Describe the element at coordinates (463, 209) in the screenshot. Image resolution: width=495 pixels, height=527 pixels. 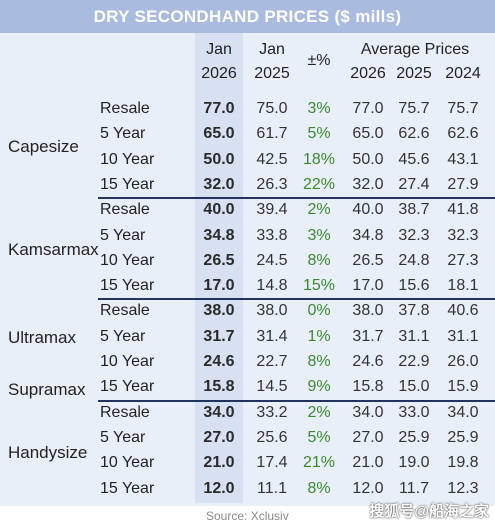
I see `avg-2024-value: 41.8` at that location.